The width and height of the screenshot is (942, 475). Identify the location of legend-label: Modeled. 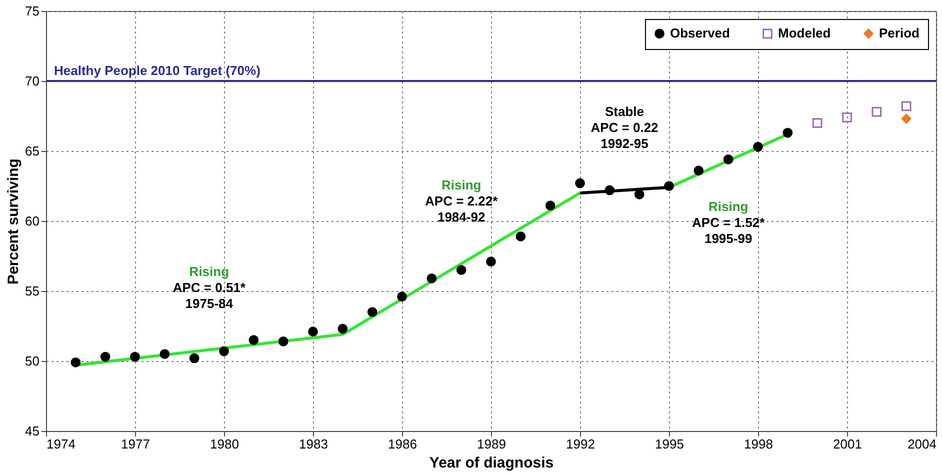
(804, 33).